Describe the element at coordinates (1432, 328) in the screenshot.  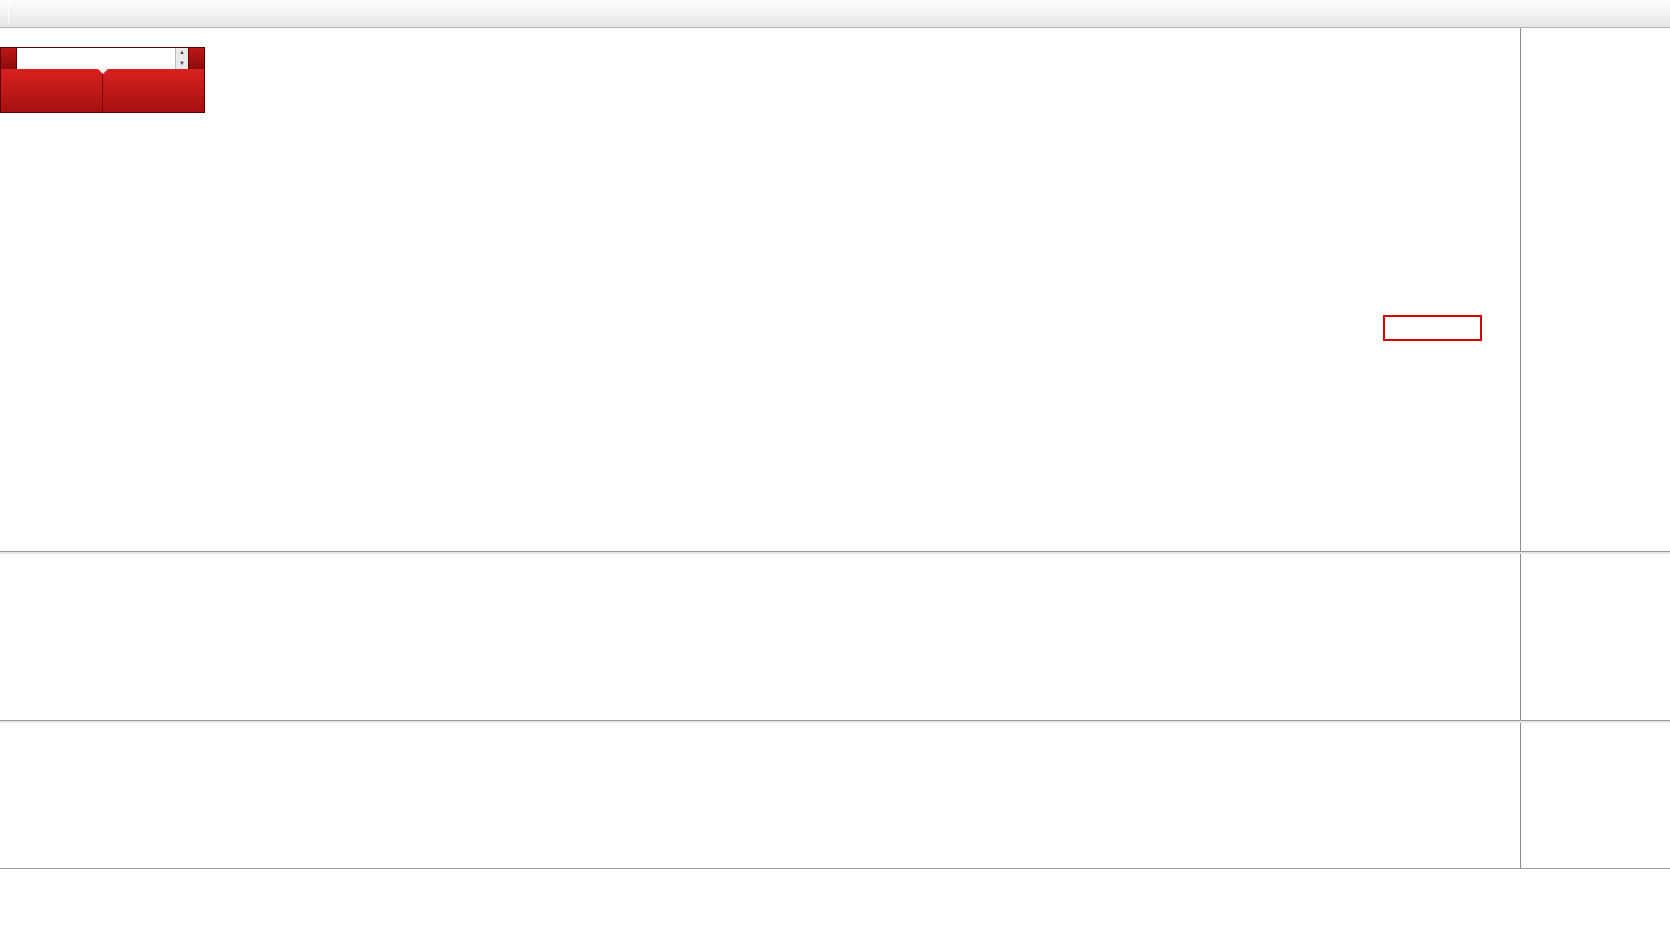
I see `price-annotation-box` at that location.